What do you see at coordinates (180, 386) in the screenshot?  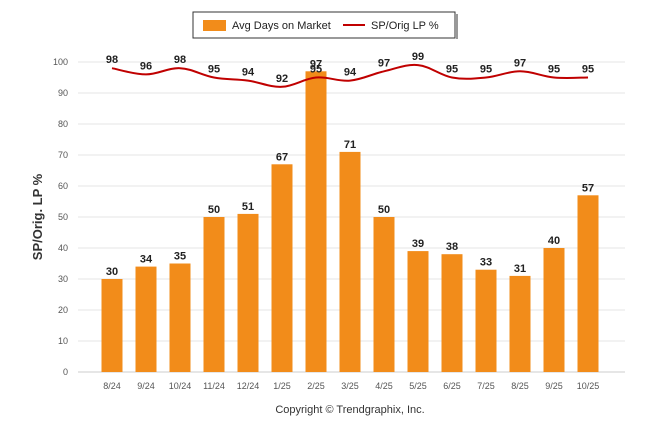 I see `x-tick-label: 10/24` at bounding box center [180, 386].